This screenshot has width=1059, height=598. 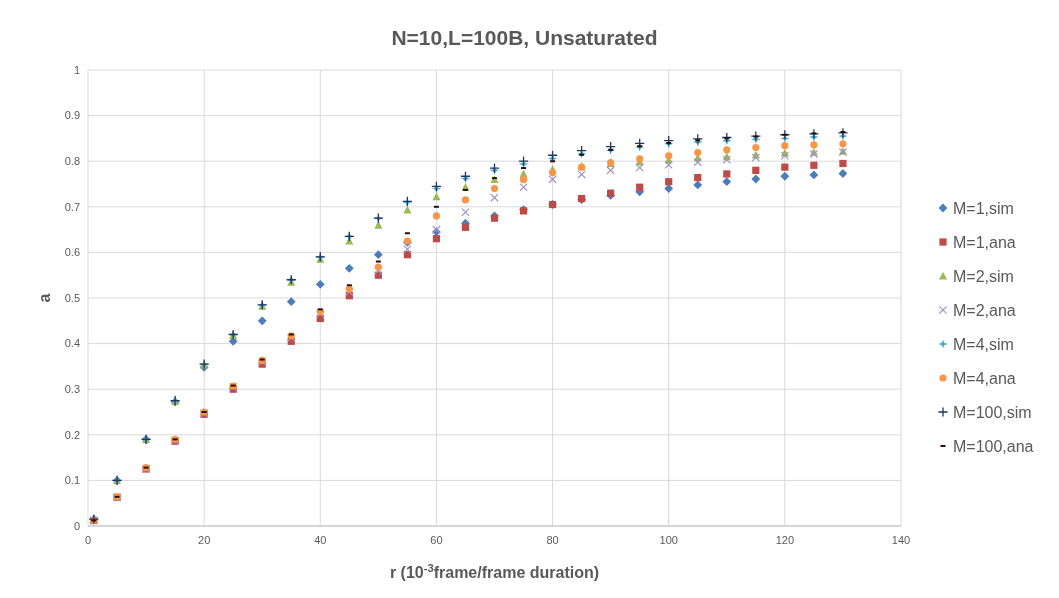 I want to click on y-tick-label: 0.7, so click(x=72, y=206).